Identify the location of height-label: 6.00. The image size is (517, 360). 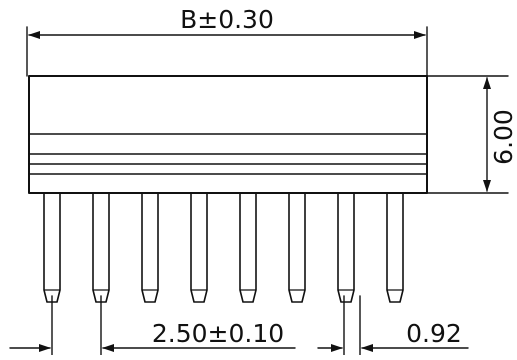
(503, 137).